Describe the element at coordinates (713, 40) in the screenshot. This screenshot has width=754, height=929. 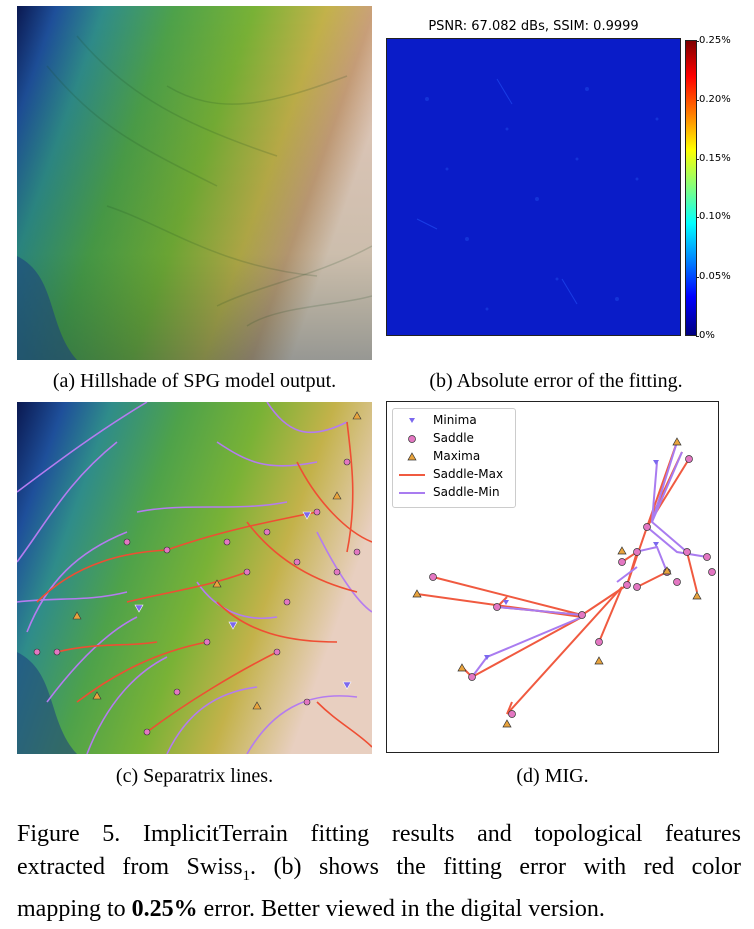
I see `colorbar-tick: 0.25%` at that location.